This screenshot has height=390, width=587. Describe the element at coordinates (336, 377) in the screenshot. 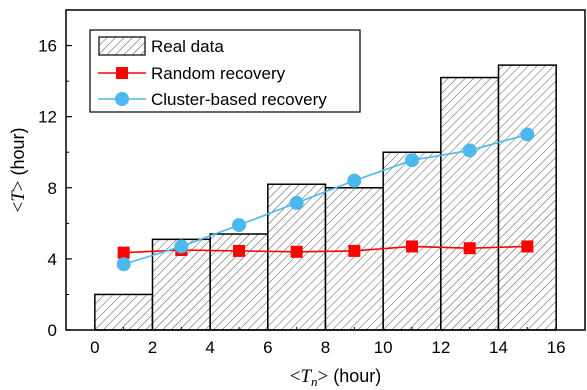

I see `x-axis-label: <Tn> (hour)` at that location.